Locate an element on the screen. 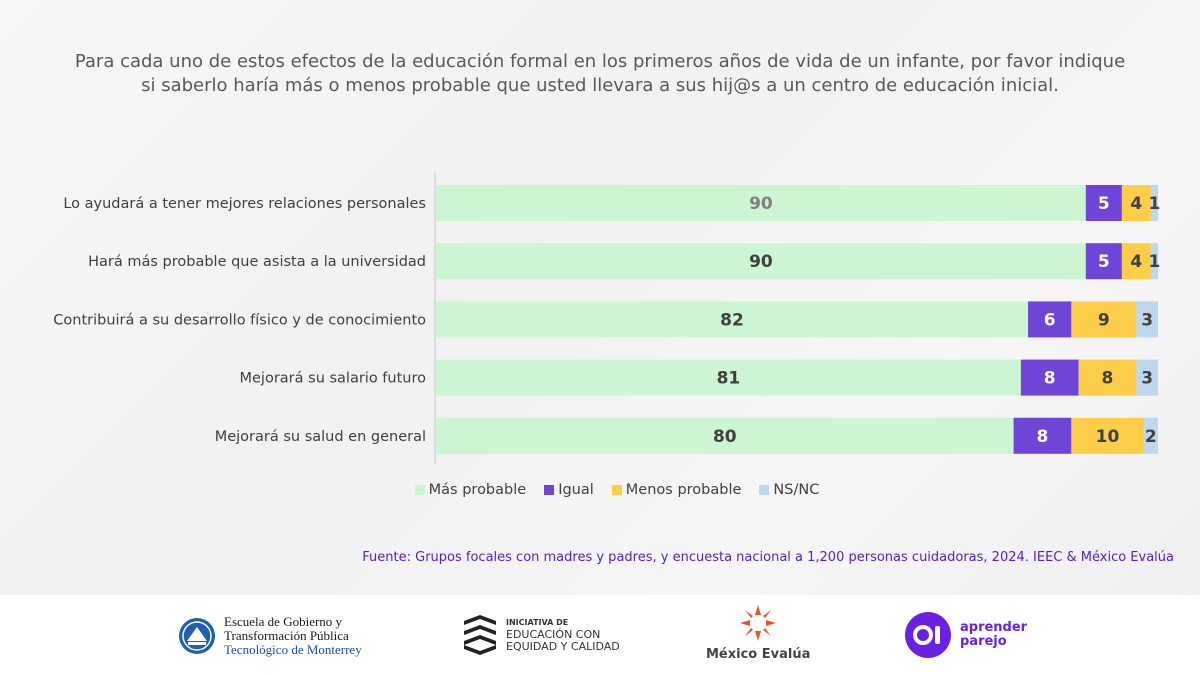 The width and height of the screenshot is (1200, 675). data-label: 6 is located at coordinates (1050, 320).